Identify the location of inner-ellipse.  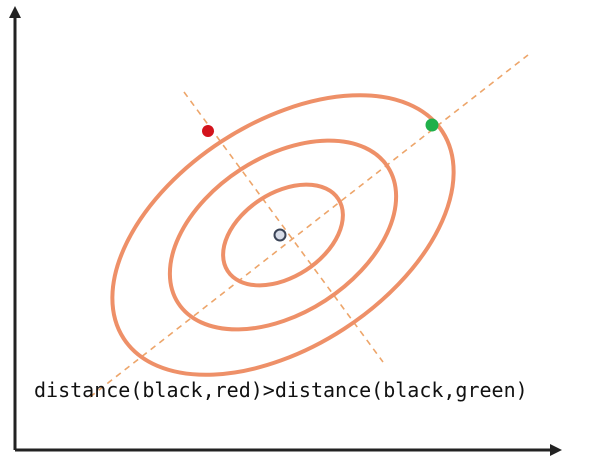
(283, 235).